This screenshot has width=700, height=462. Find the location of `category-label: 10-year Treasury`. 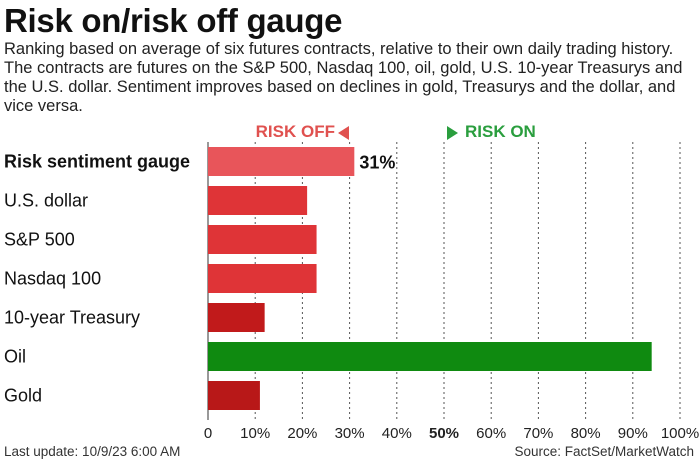

category-label: 10-year Treasury is located at coordinates (72, 318).